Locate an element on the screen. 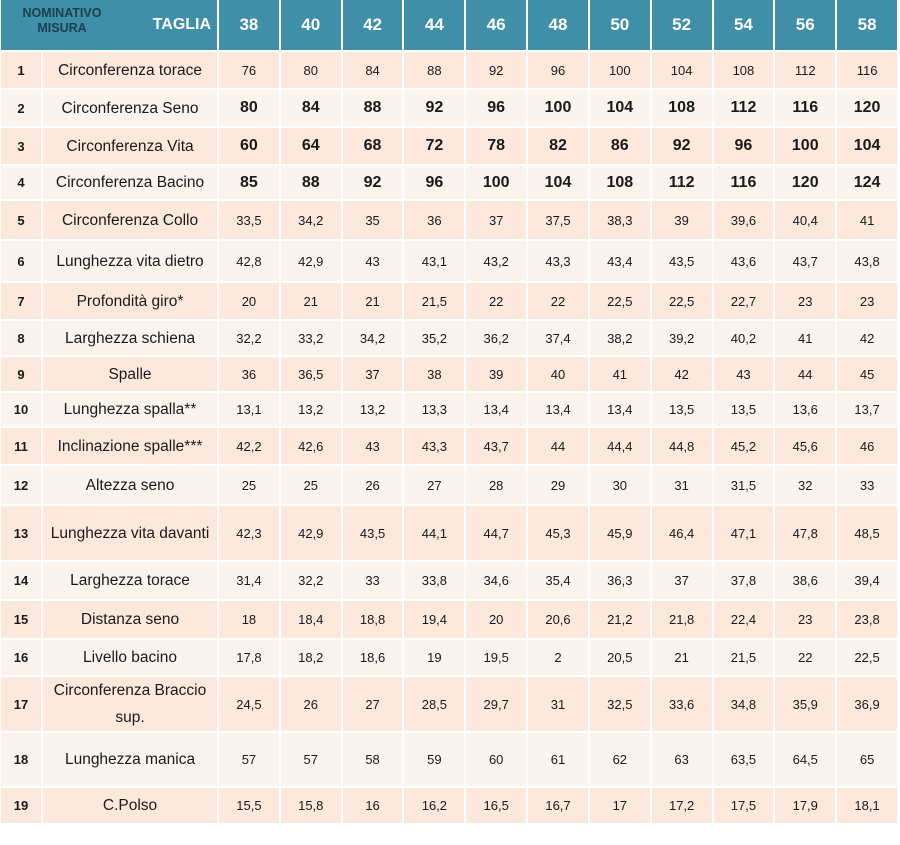 Image resolution: width=900 pixels, height=845 pixels. measurement-name: Circonferenza Collo is located at coordinates (131, 221).